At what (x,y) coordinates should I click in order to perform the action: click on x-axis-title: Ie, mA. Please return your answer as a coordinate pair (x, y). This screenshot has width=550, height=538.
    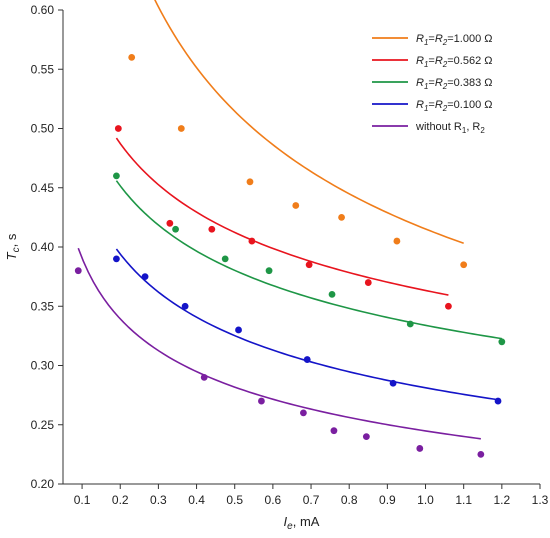
    Looking at the image, I should click on (302, 523).